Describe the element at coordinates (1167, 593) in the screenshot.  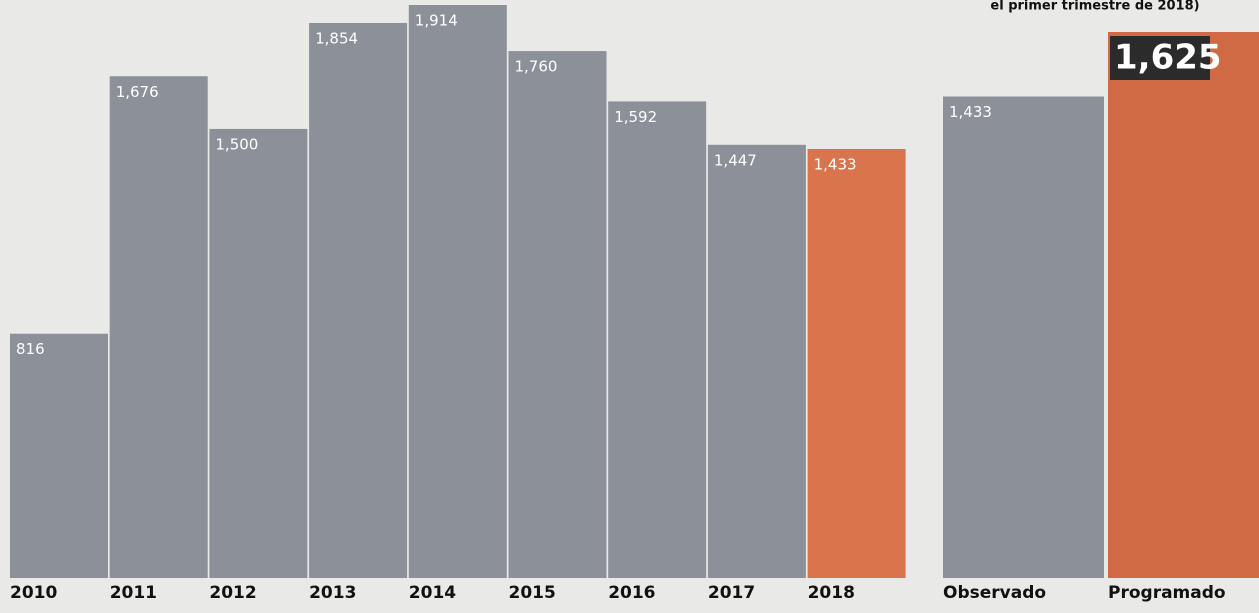
I see `x-tick-label: Programado` at that location.